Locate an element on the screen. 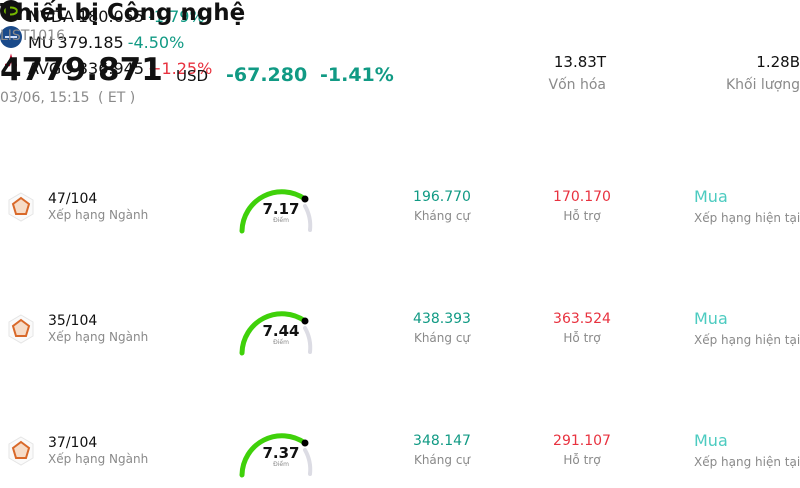 The height and width of the screenshot is (488, 800). ticker: AVGO is located at coordinates (51, 68).